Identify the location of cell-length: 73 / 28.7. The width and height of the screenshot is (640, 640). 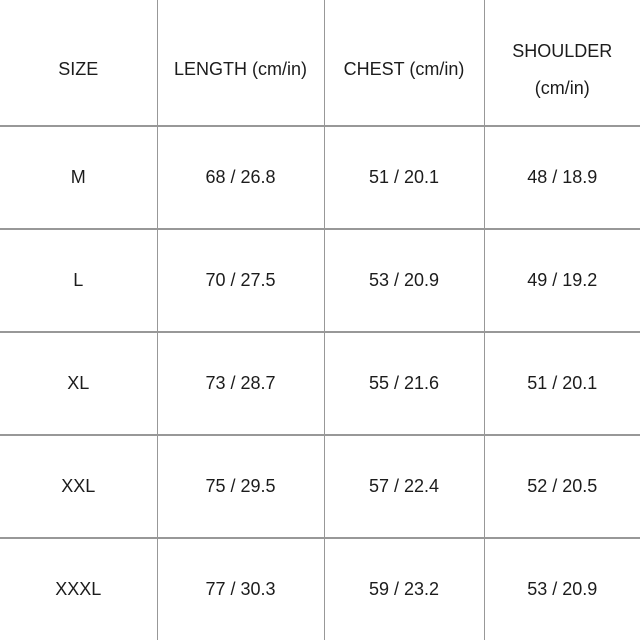
(241, 384).